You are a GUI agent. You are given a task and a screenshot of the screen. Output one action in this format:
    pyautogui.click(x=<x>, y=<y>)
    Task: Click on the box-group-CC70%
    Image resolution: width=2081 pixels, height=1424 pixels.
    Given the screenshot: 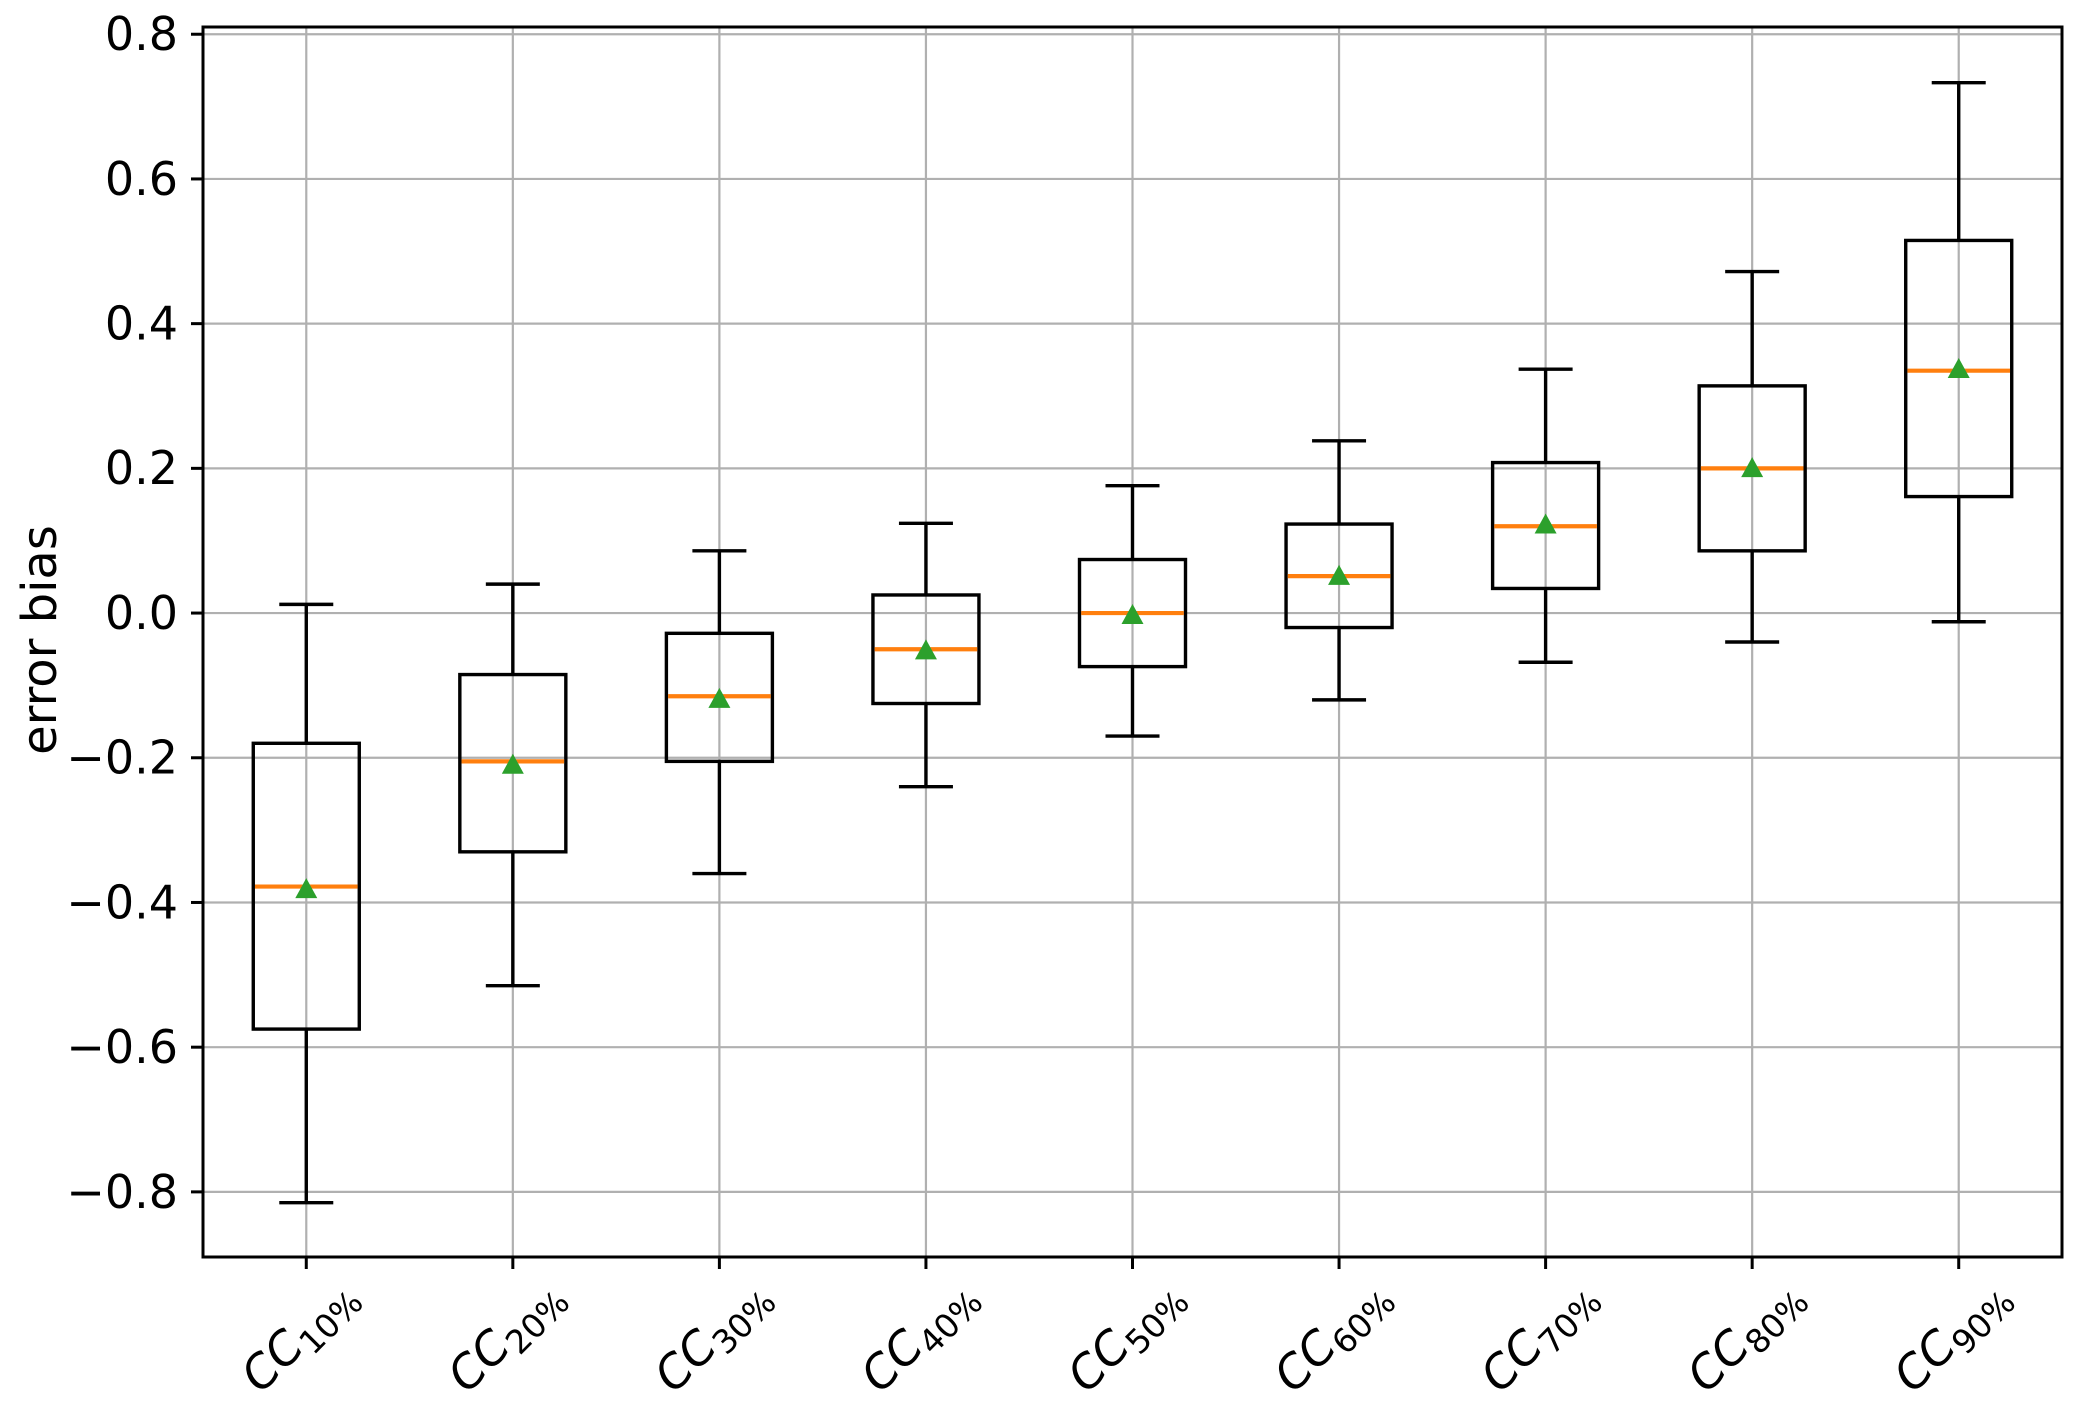 What is the action you would take?
    pyautogui.click(x=1545, y=515)
    